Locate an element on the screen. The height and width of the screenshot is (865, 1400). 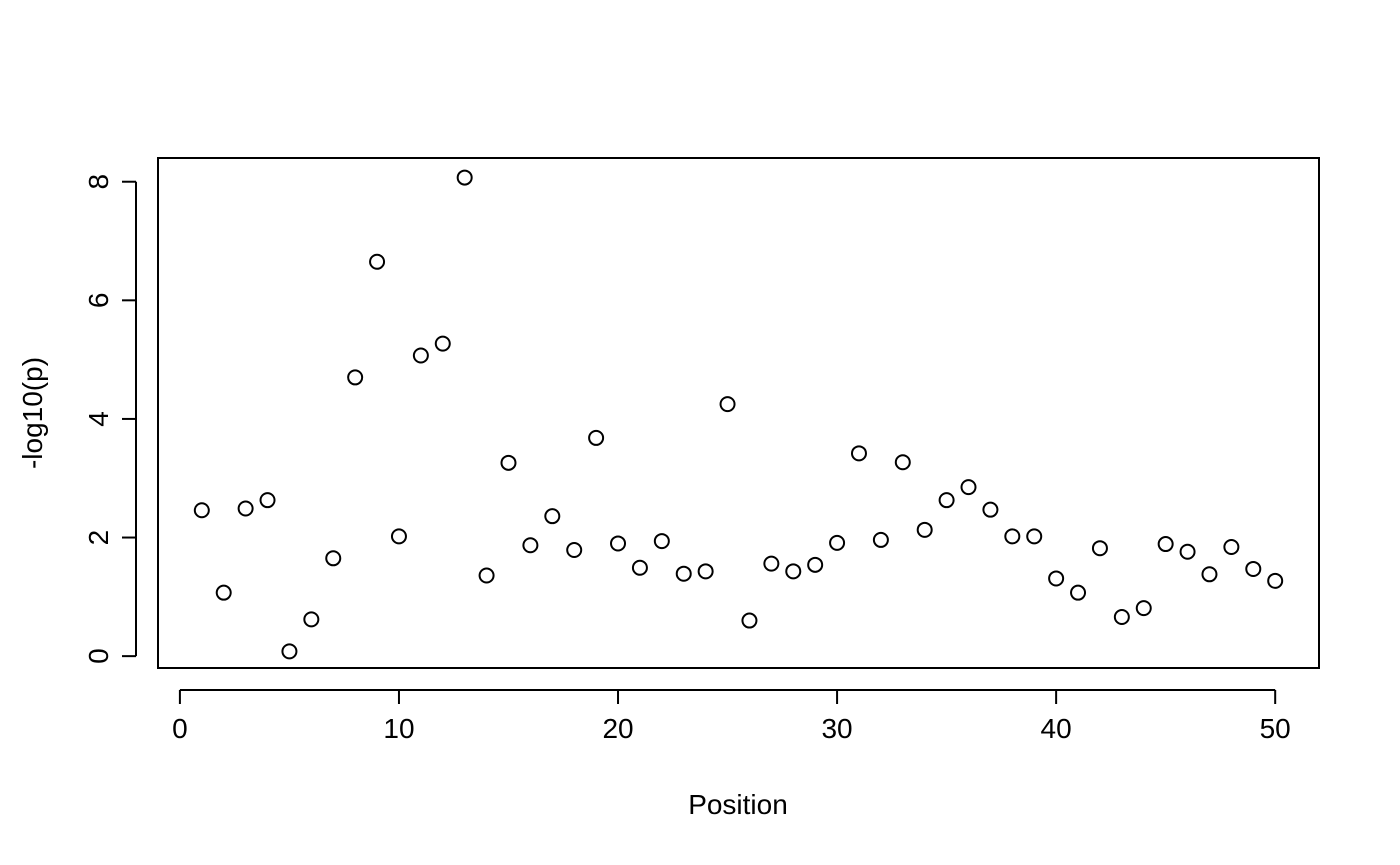
y-tick-label: 8 is located at coordinates (98, 182).